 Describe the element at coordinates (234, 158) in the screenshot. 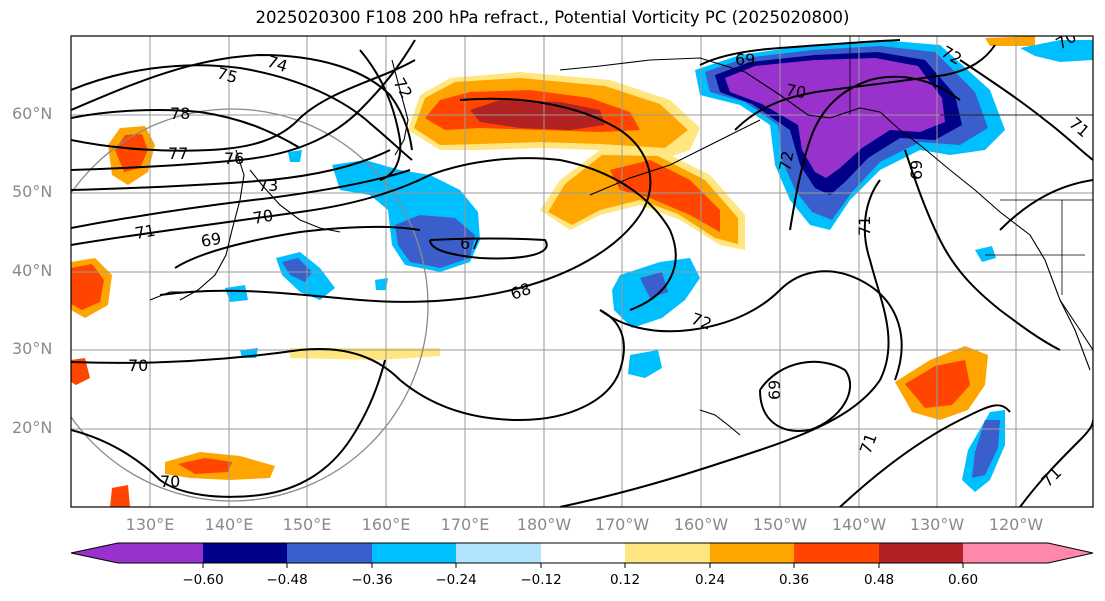

I see `contour-label: 76` at that location.